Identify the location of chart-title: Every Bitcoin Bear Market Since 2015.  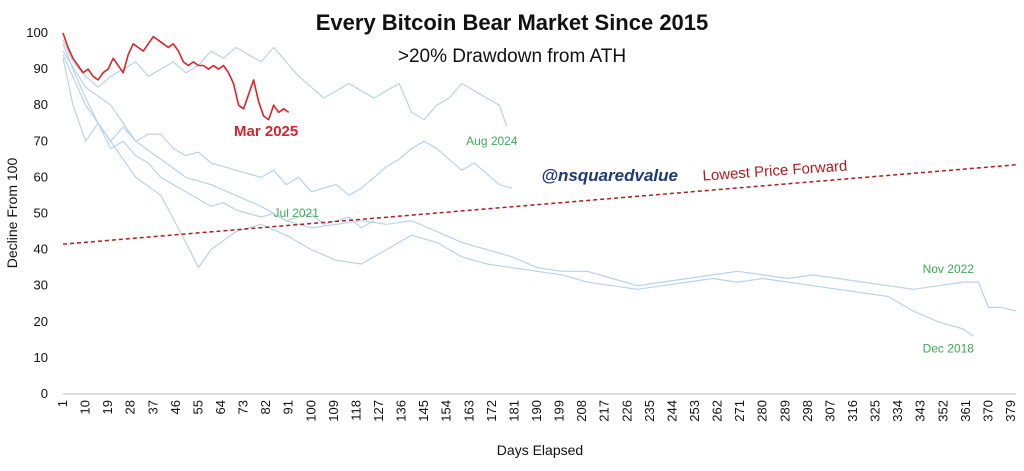
(512, 22).